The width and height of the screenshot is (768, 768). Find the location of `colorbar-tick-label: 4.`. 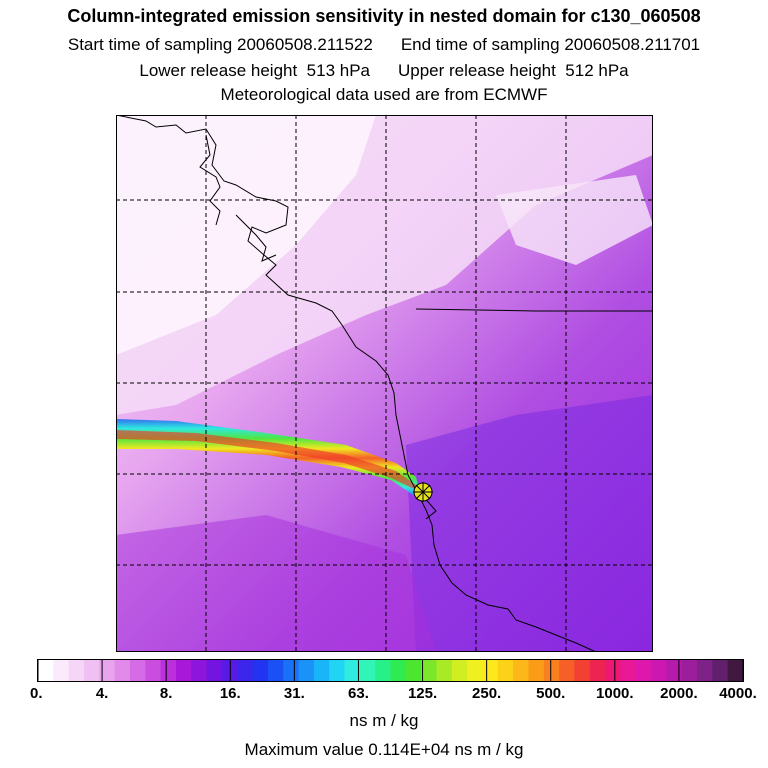

colorbar-tick-label: 4. is located at coordinates (102, 692).